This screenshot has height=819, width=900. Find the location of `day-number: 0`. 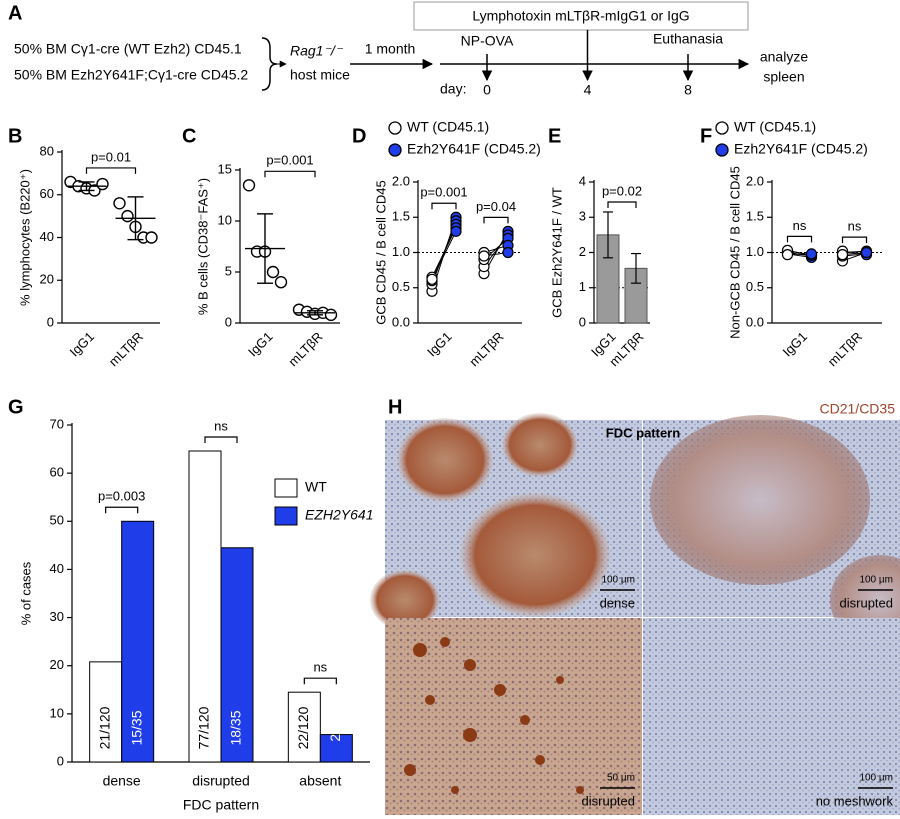

day-number: 0 is located at coordinates (487, 90).